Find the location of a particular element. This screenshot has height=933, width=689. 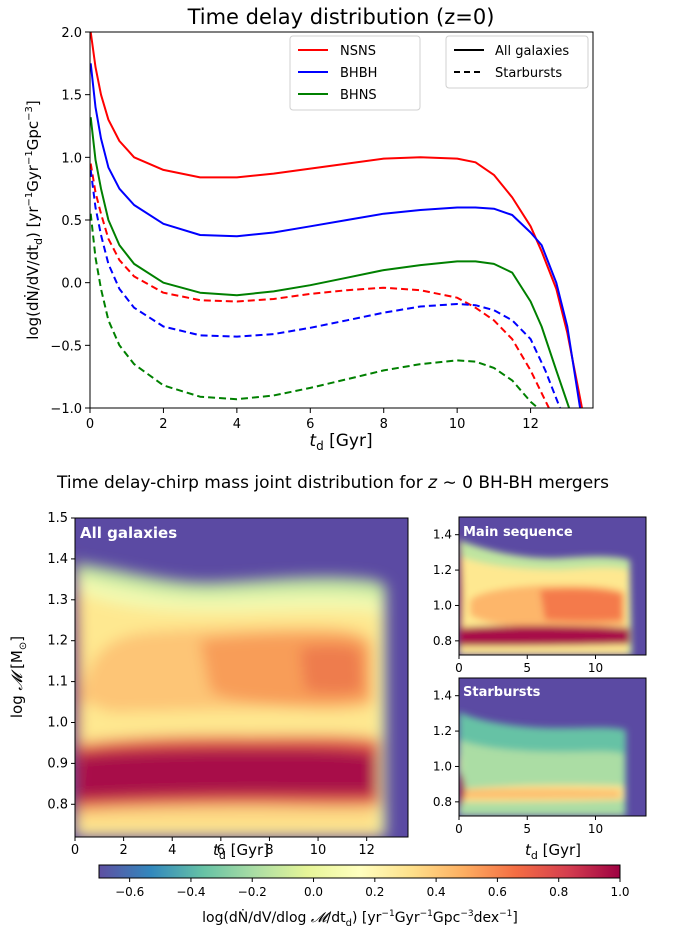

legend-label-all-galaxies: All galaxies is located at coordinates (532, 51).